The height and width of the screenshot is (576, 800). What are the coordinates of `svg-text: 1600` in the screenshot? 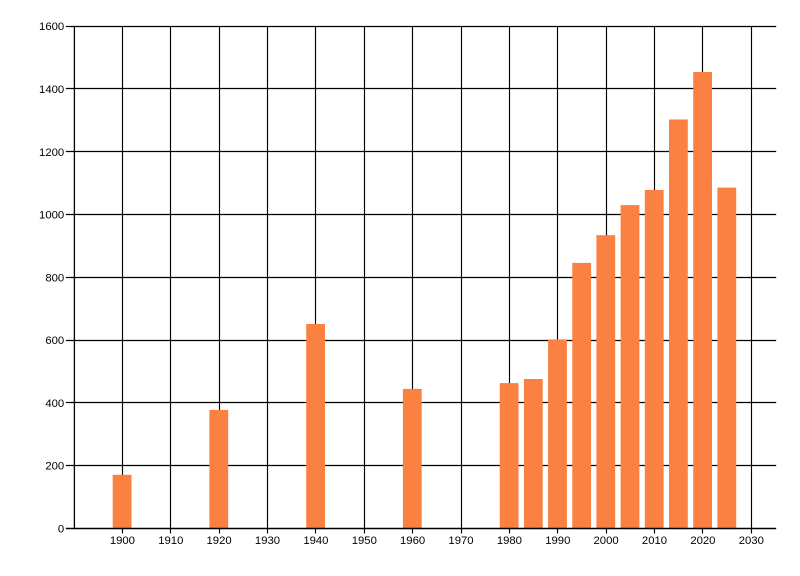 It's located at (51, 27).